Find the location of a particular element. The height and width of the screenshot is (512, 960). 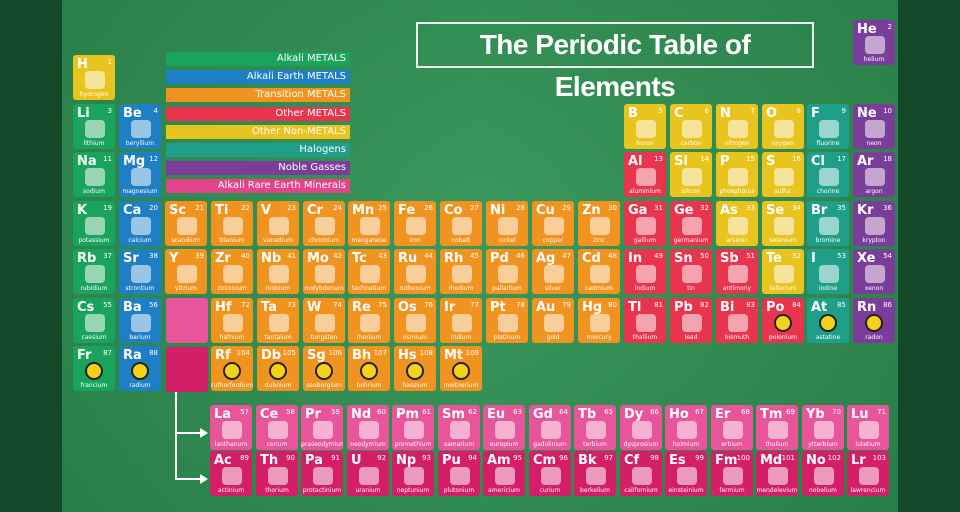

element-tile: Np 93 neptunium is located at coordinates (413, 473).